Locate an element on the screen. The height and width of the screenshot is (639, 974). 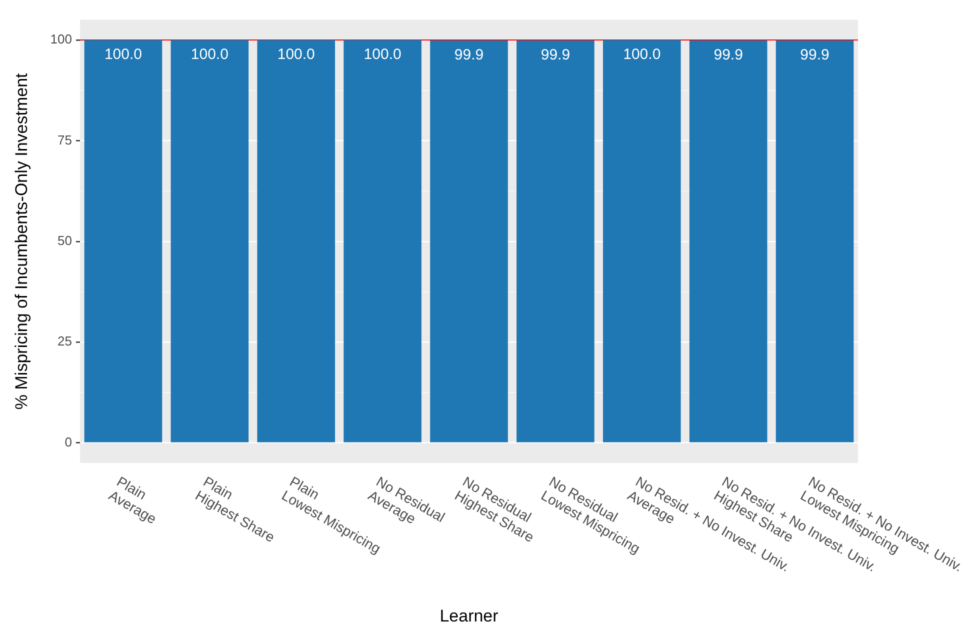
y-tick-label: 25 is located at coordinates (65, 341).